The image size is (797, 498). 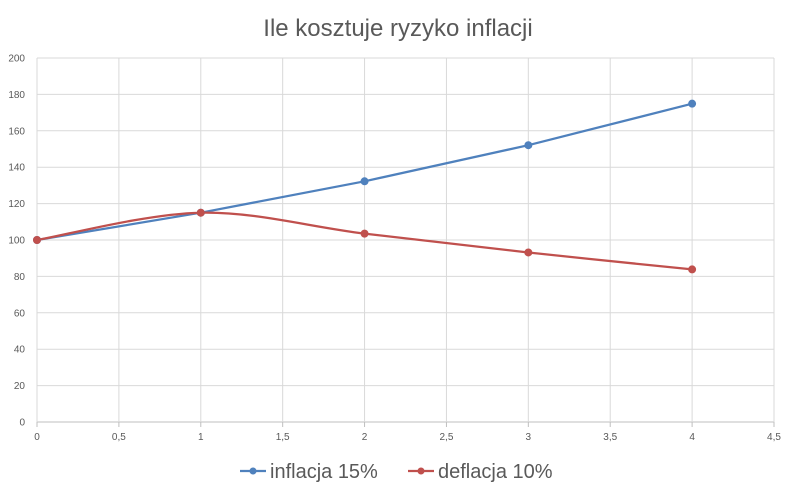 I want to click on y-tick-label: 40, so click(x=20, y=350).